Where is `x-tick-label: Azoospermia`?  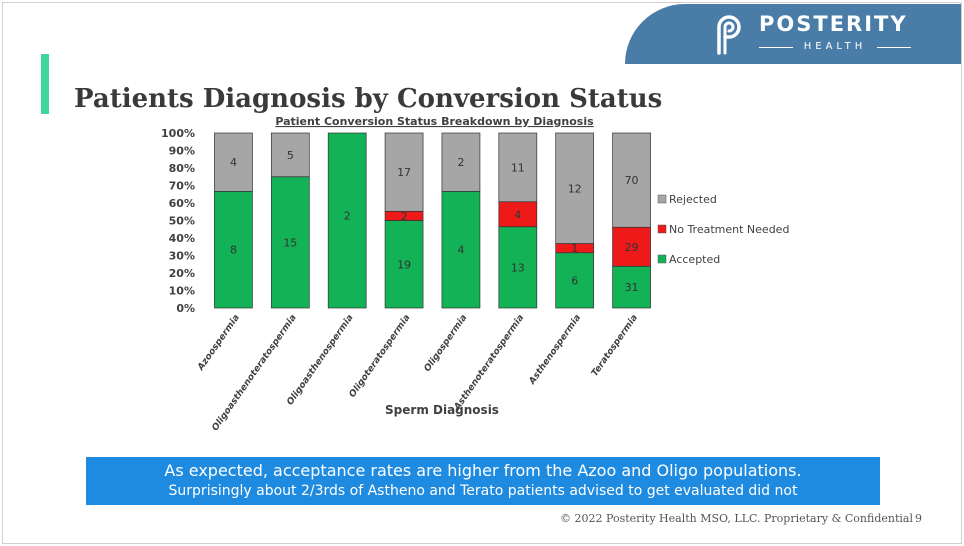
x-tick-label: Azoospermia is located at coordinates (219, 343).